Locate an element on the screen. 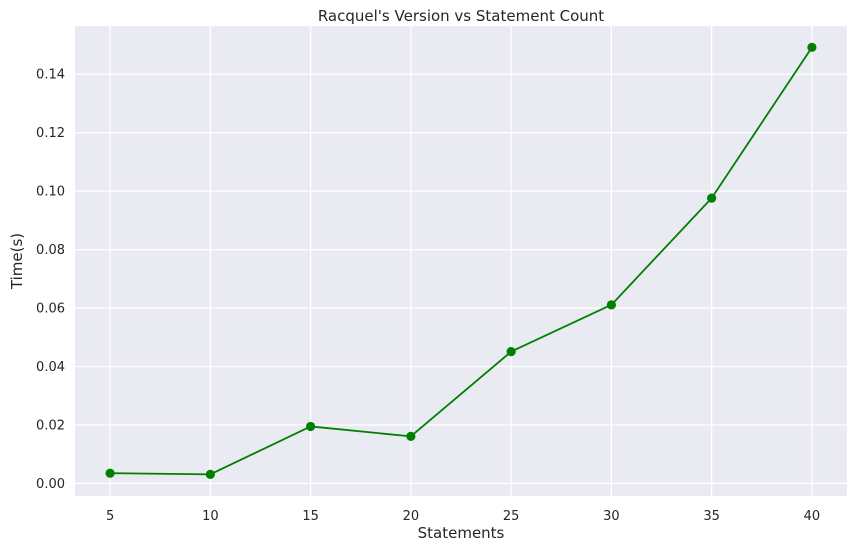 This screenshot has height=550, width=858. y-tick-label: 0.12 is located at coordinates (50, 133).